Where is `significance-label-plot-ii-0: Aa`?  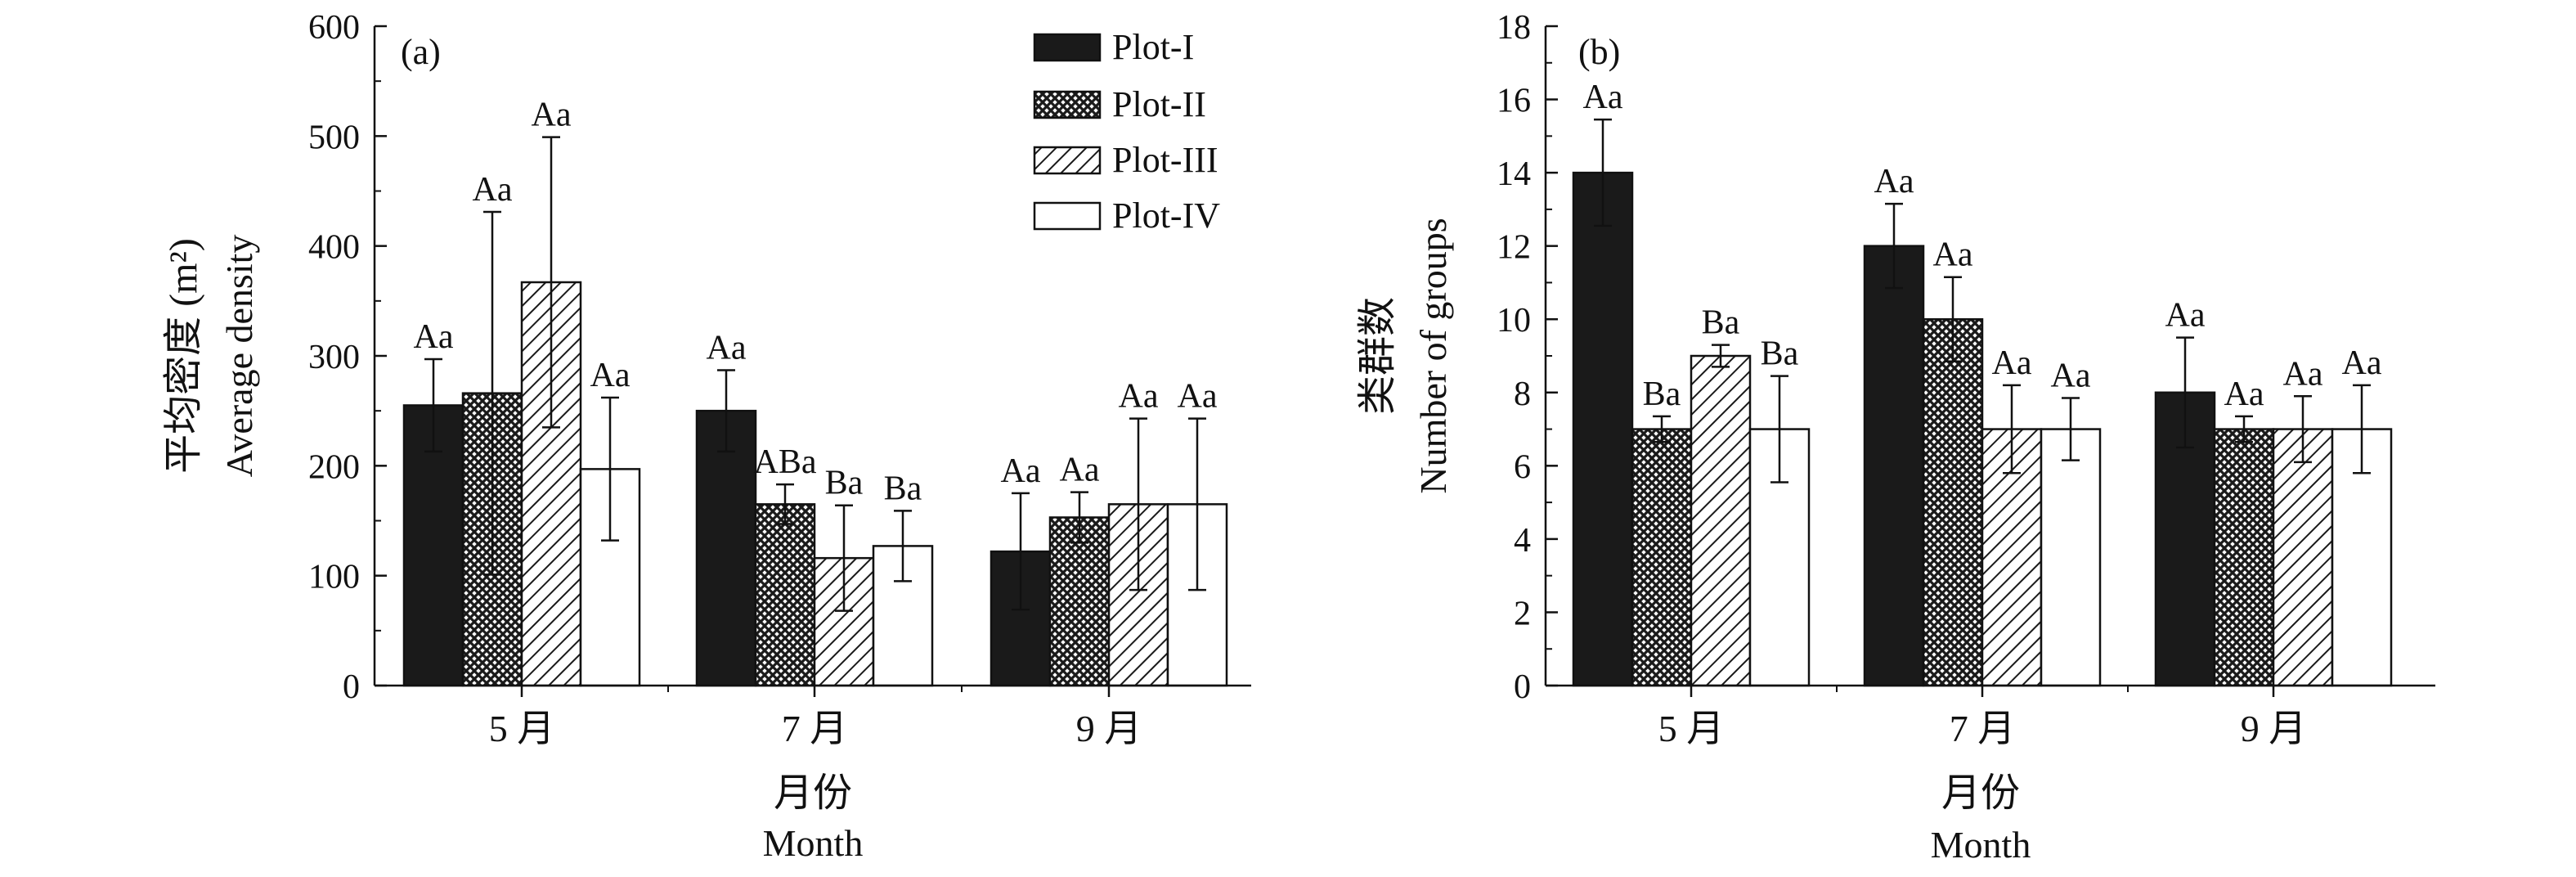
significance-label-plot-ii-0: Aa is located at coordinates (493, 190).